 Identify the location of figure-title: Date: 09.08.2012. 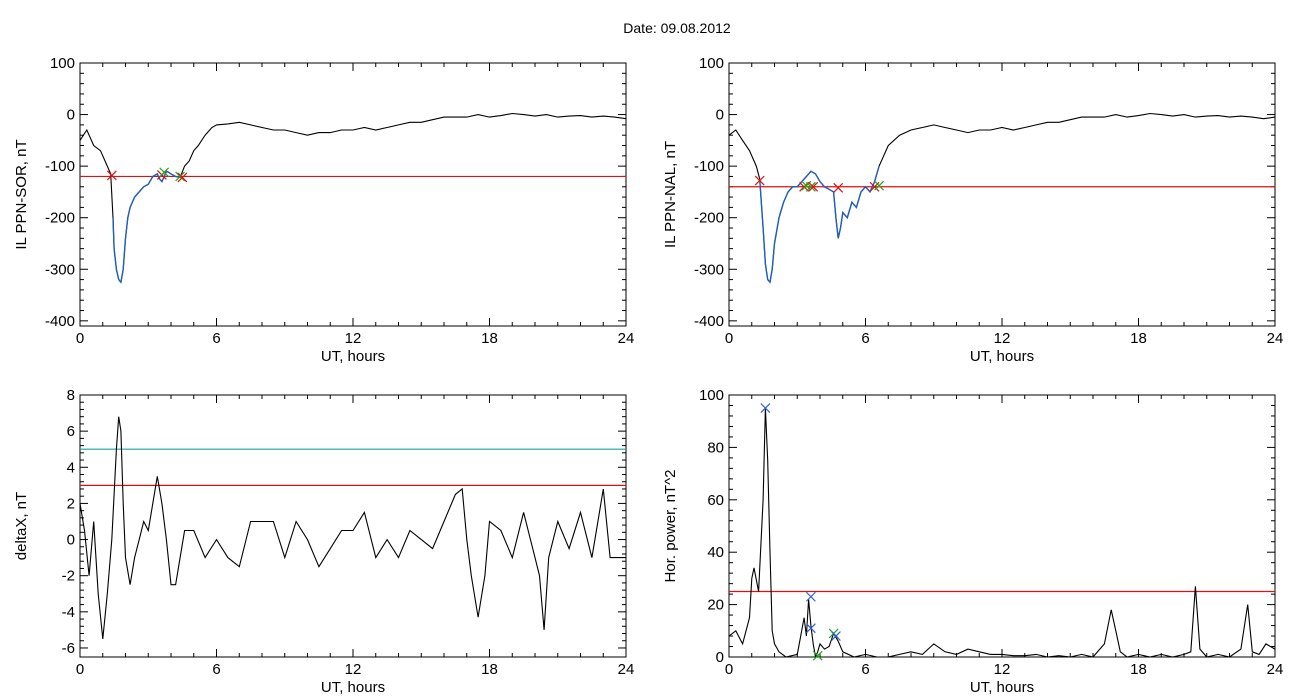
(677, 28).